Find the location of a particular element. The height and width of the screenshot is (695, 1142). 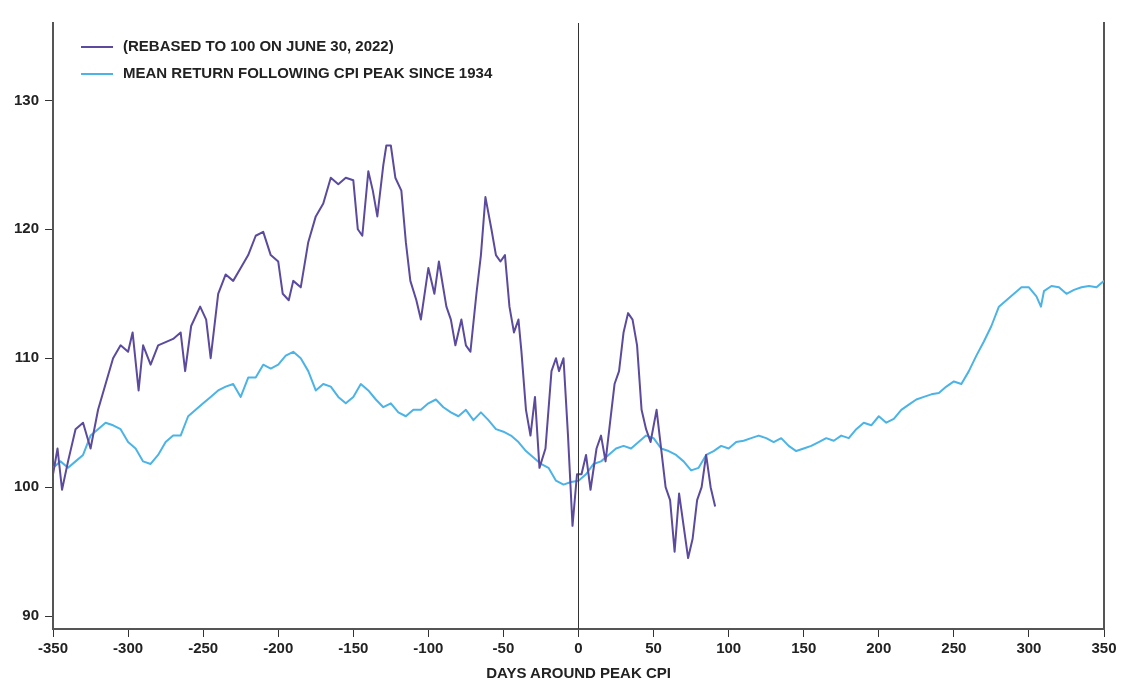

x-tick-label: 0 is located at coordinates (578, 648).